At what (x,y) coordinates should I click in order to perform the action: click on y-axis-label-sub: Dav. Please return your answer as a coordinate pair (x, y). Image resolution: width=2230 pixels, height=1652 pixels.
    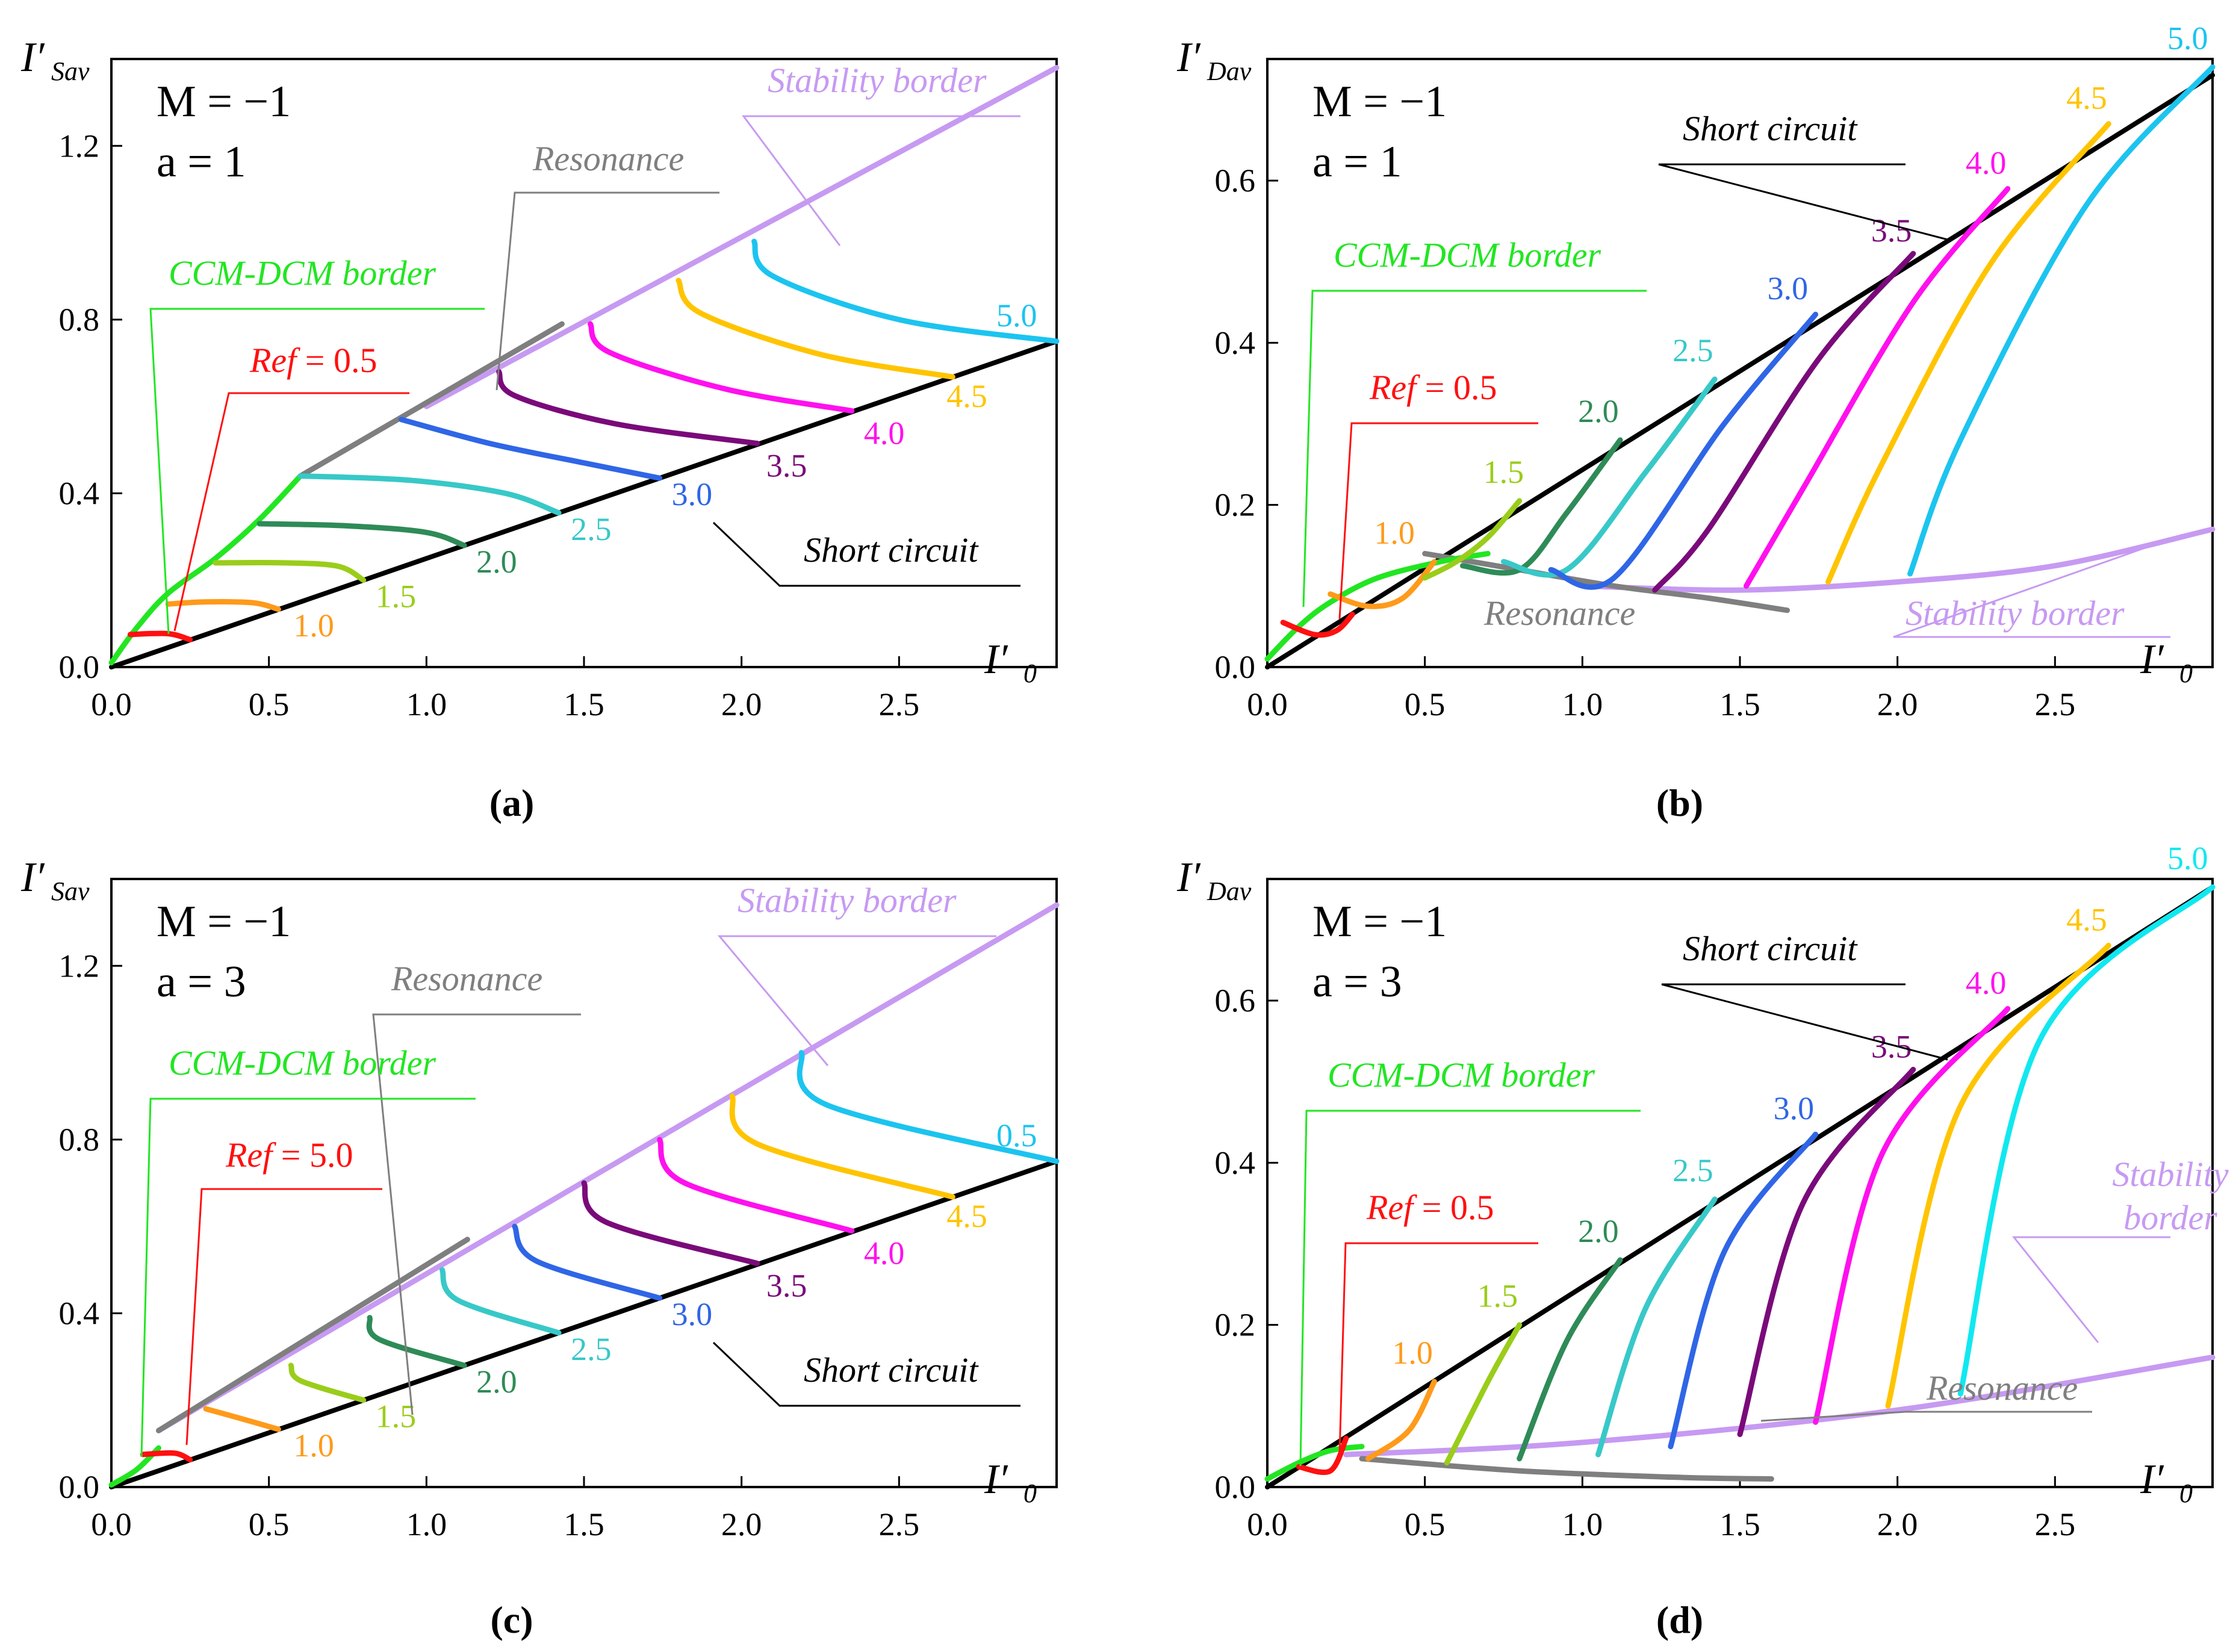
    Looking at the image, I should click on (1229, 891).